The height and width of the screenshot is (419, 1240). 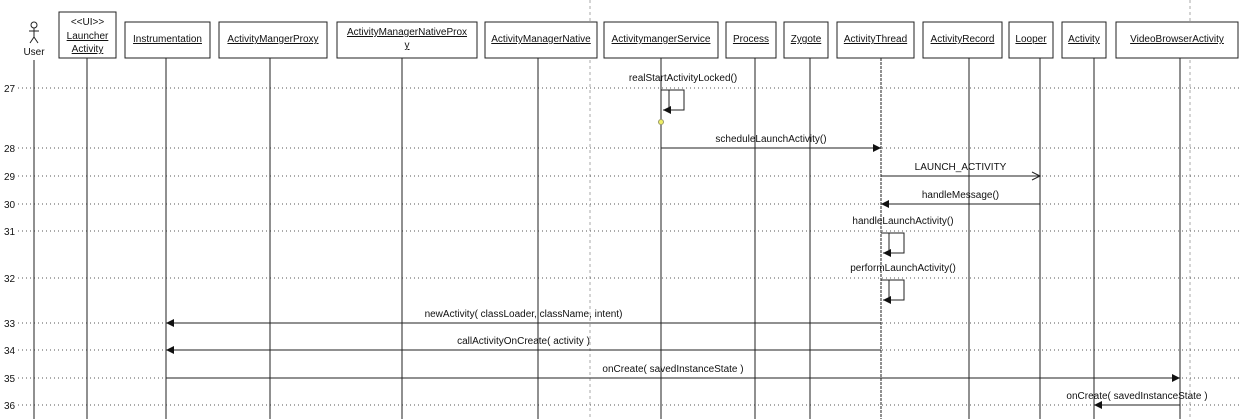 What do you see at coordinates (10, 379) in the screenshot?
I see `row-number-label: 35` at bounding box center [10, 379].